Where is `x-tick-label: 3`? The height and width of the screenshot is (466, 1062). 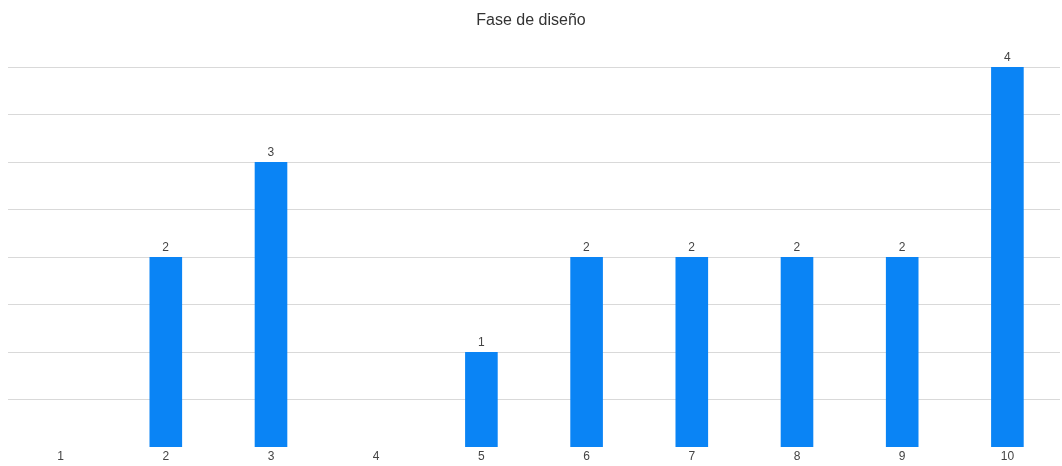 x-tick-label: 3 is located at coordinates (271, 456).